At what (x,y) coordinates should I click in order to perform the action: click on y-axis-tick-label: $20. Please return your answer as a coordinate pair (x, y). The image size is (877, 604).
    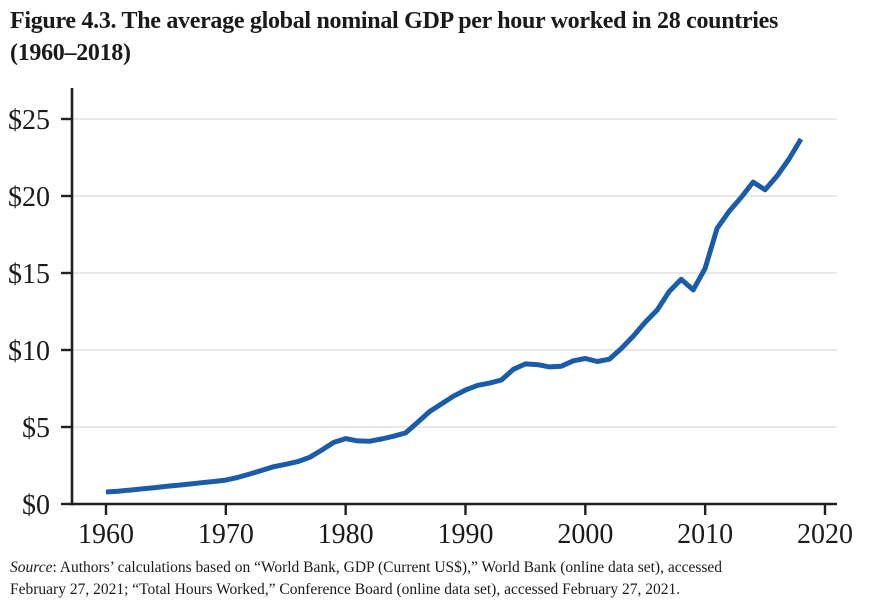
    Looking at the image, I should click on (29, 197).